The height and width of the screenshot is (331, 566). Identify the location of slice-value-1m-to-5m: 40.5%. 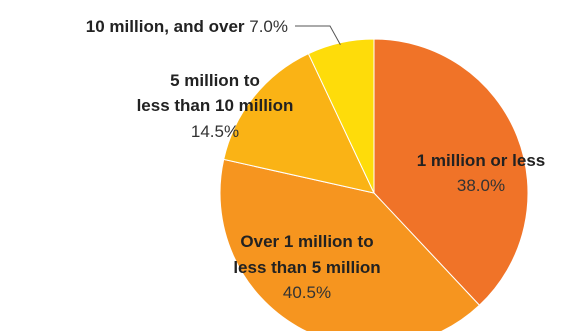
(307, 292).